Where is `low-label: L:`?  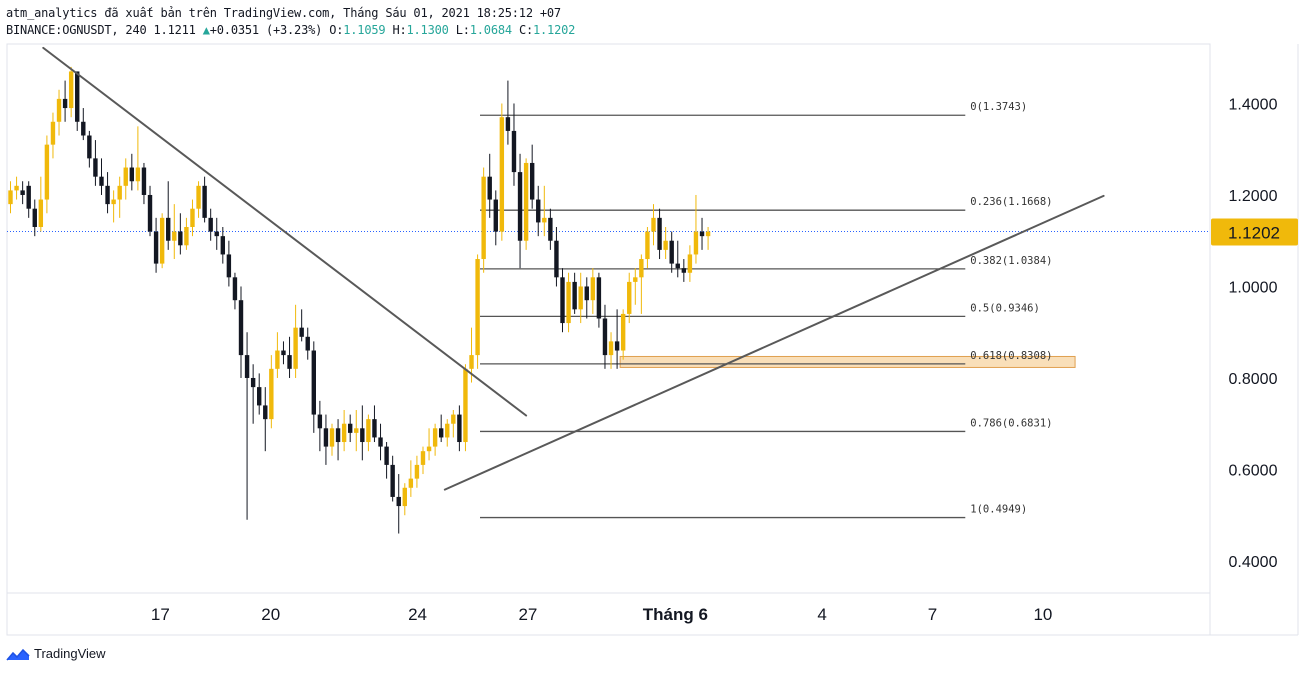 low-label: L: is located at coordinates (462, 30).